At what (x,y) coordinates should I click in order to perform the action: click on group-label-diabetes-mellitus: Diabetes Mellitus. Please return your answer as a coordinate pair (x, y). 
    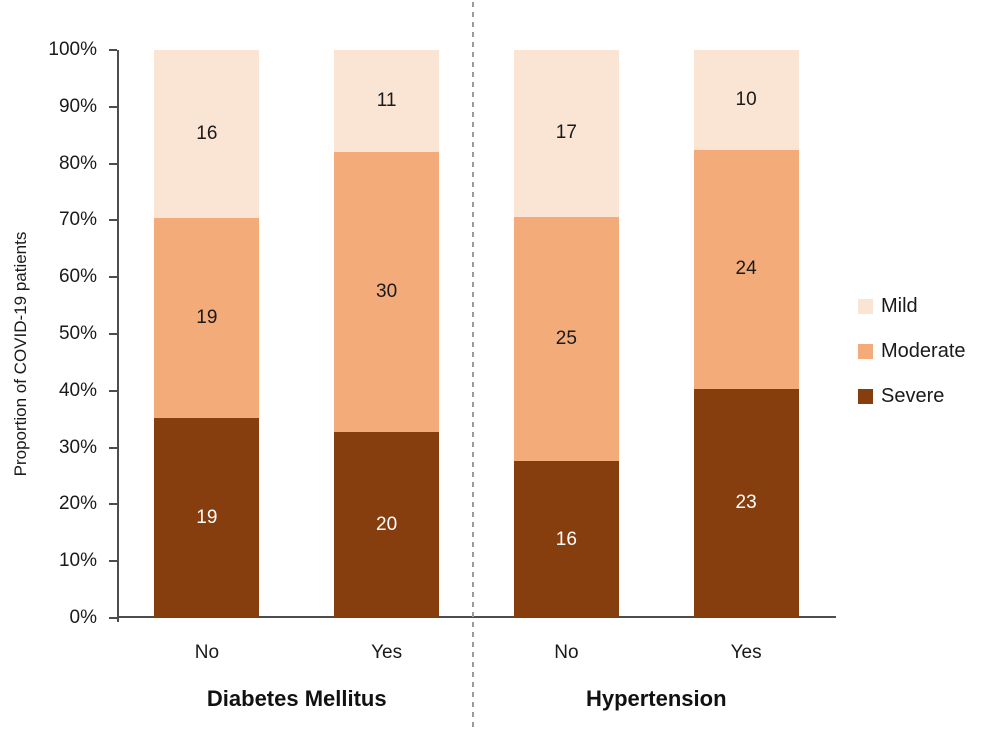
    Looking at the image, I should click on (296, 698).